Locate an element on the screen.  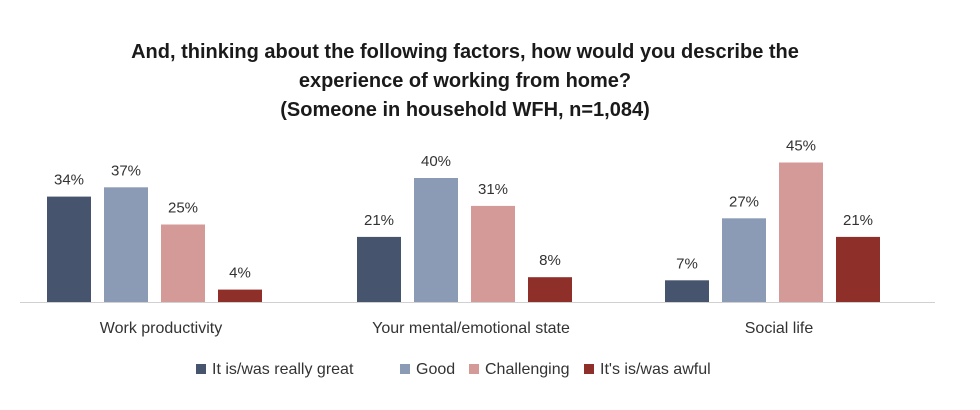
category-label-2: Social life is located at coordinates (779, 328).